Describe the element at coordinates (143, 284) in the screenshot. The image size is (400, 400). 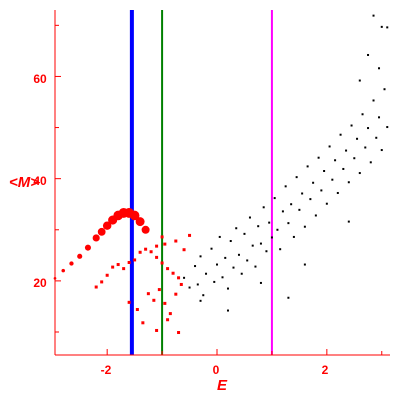
I see `red-points` at that location.